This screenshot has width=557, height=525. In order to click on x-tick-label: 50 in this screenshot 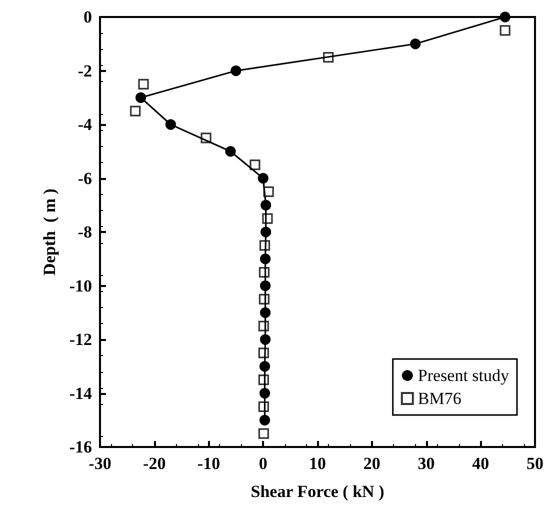, I will do `click(535, 463)`.